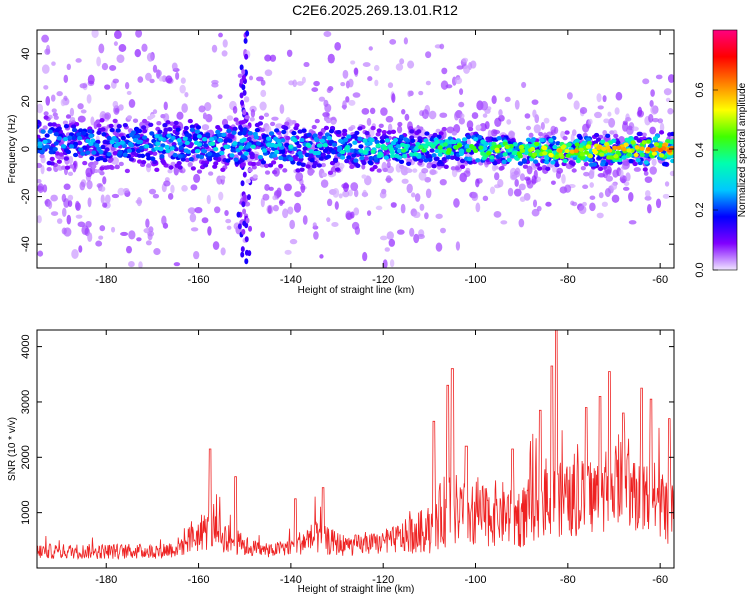 The height and width of the screenshot is (600, 750). What do you see at coordinates (700, 269) in the screenshot?
I see `colorbar-tick-label: 0.0` at bounding box center [700, 269].